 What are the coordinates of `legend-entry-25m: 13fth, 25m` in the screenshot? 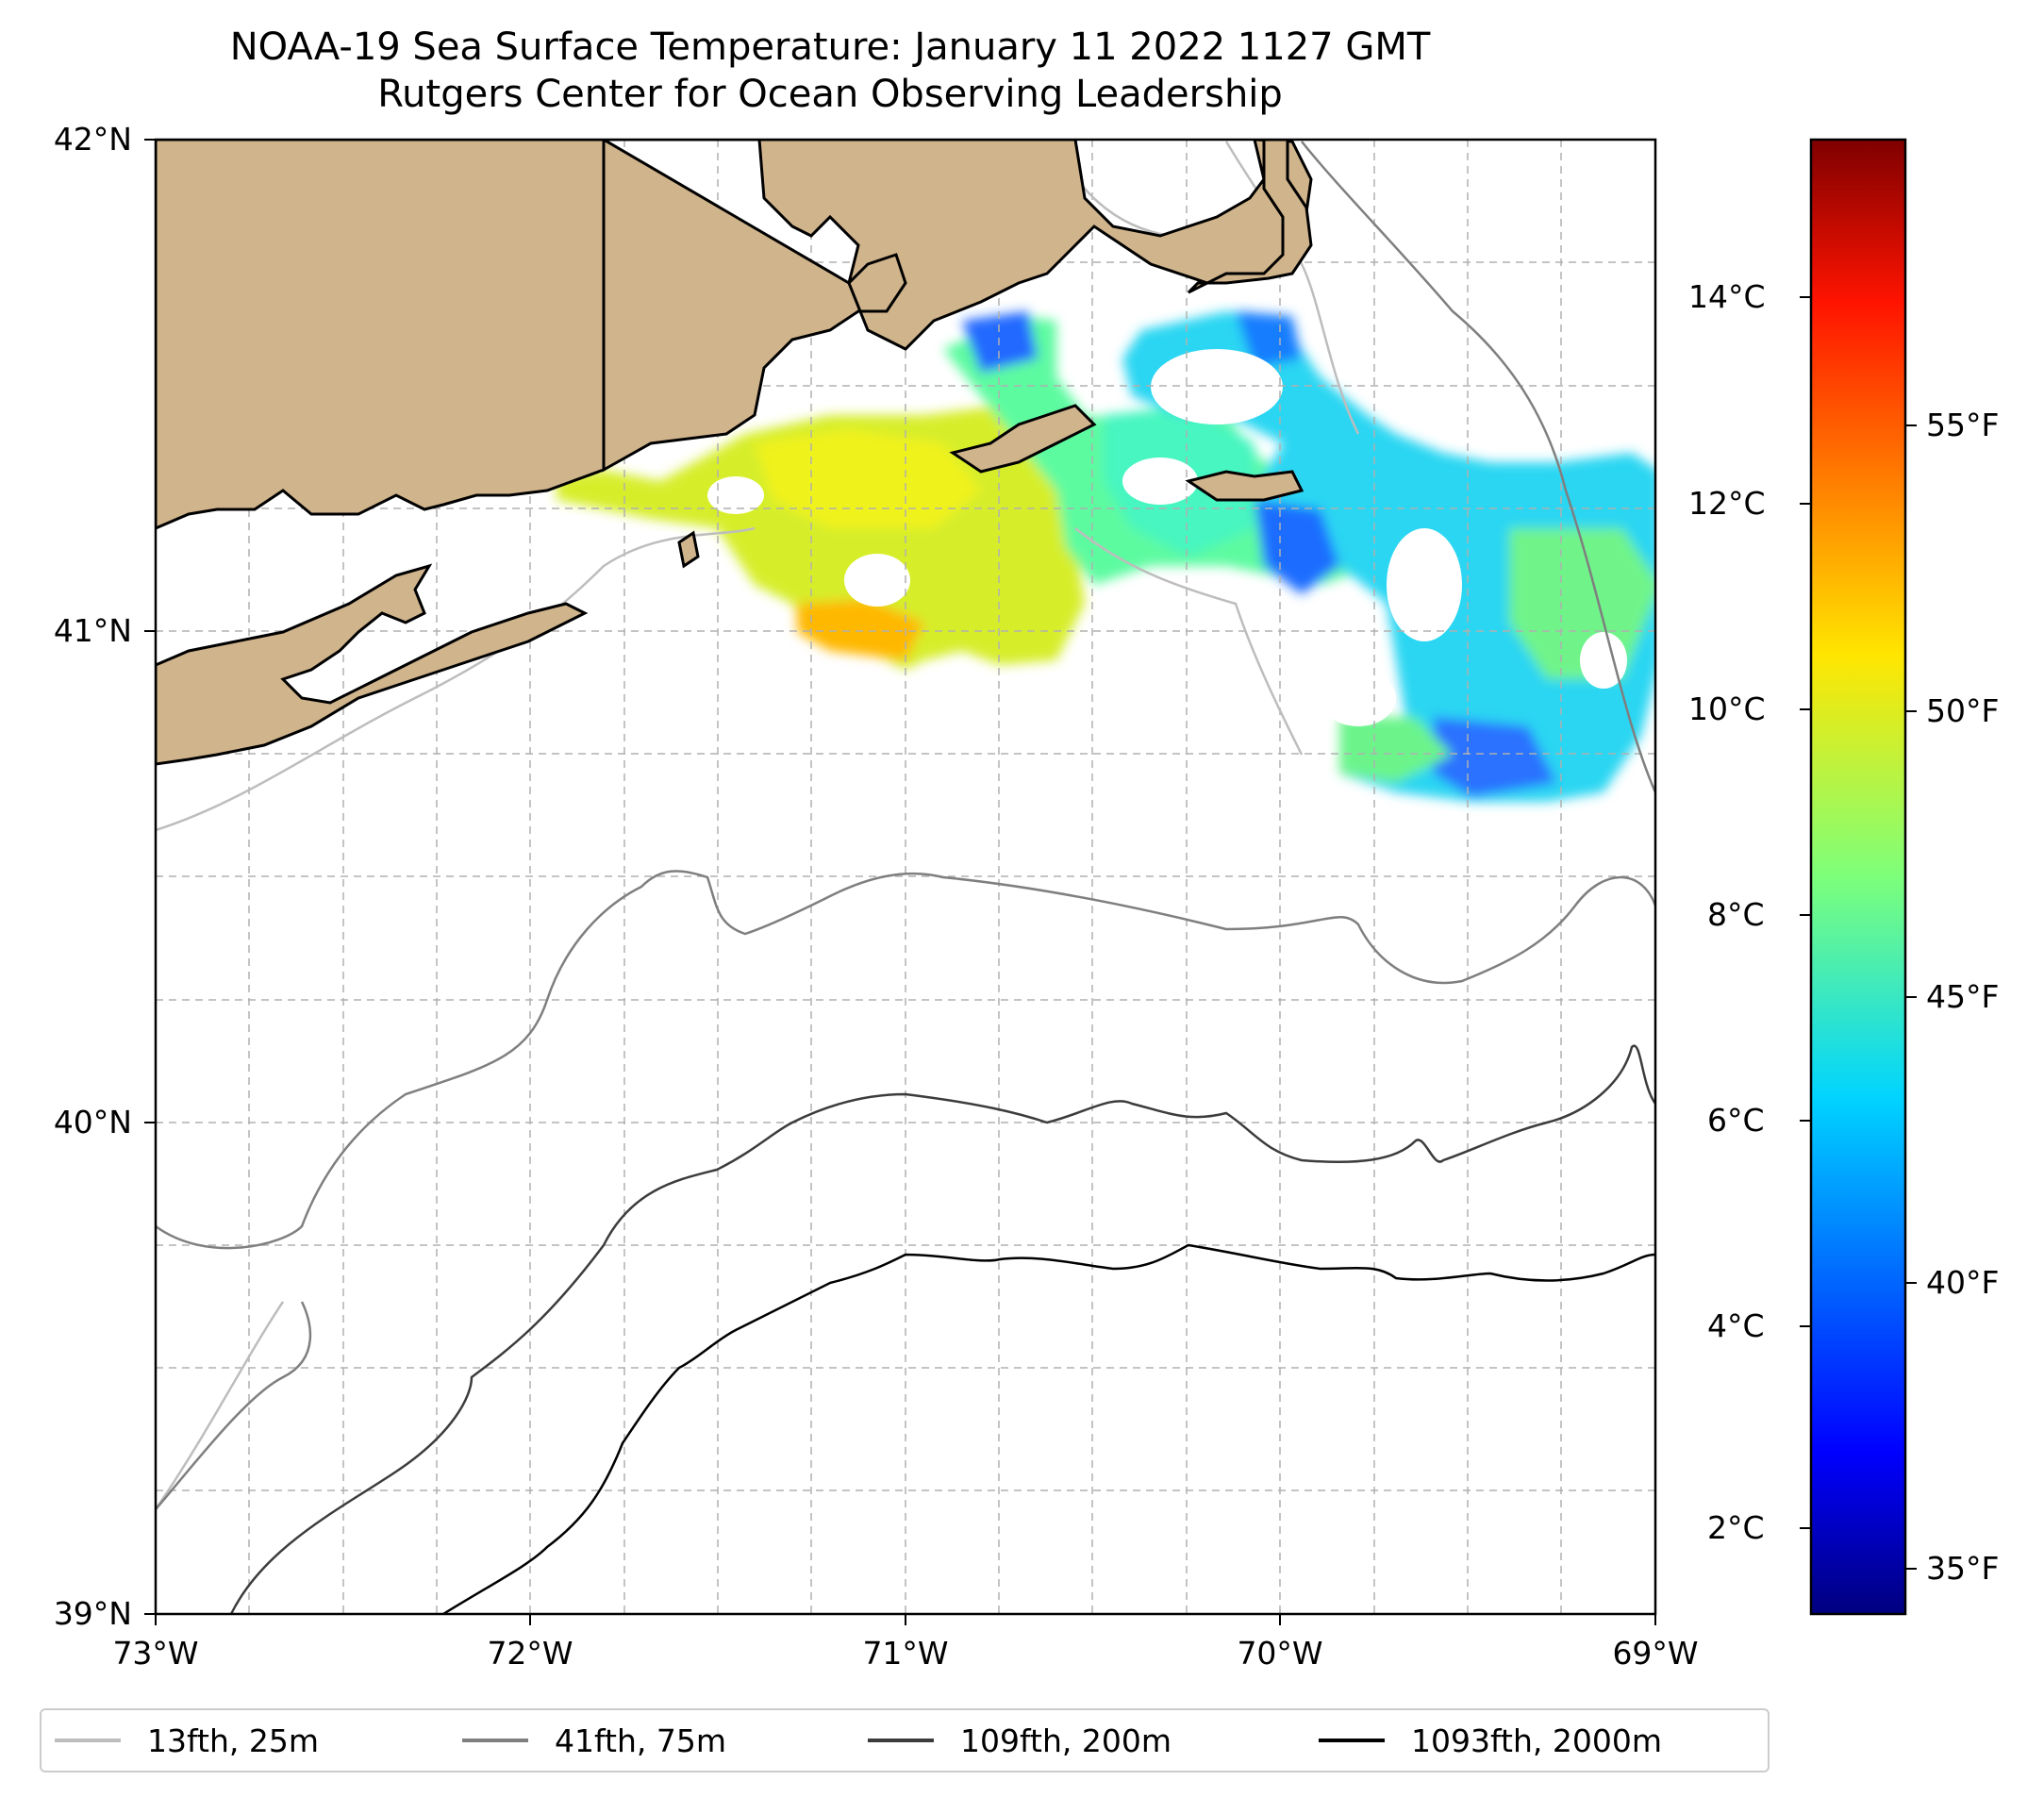 It's located at (187, 1740).